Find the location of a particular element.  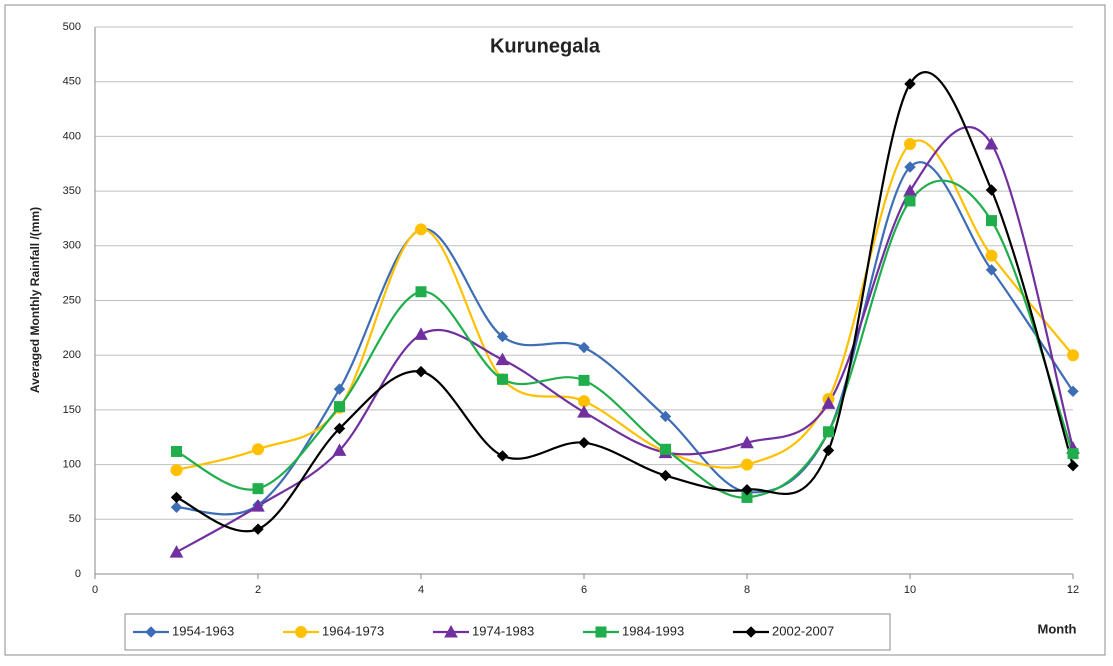

y-tick-label: 400 is located at coordinates (72, 136).